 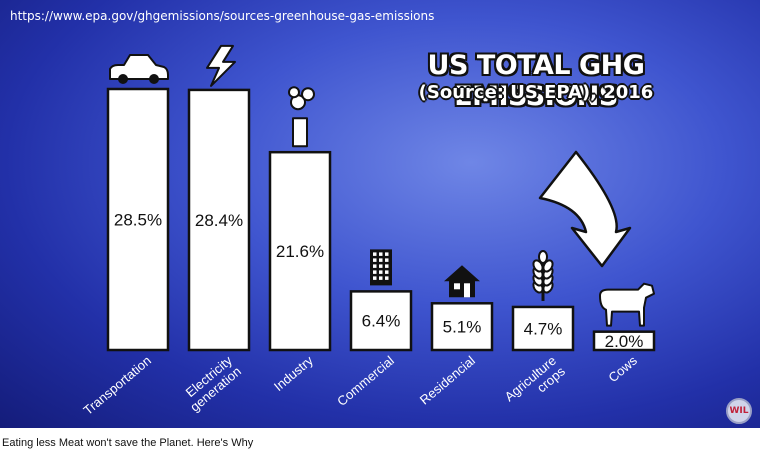 I want to click on value-label: 2.0%, so click(x=624, y=341).